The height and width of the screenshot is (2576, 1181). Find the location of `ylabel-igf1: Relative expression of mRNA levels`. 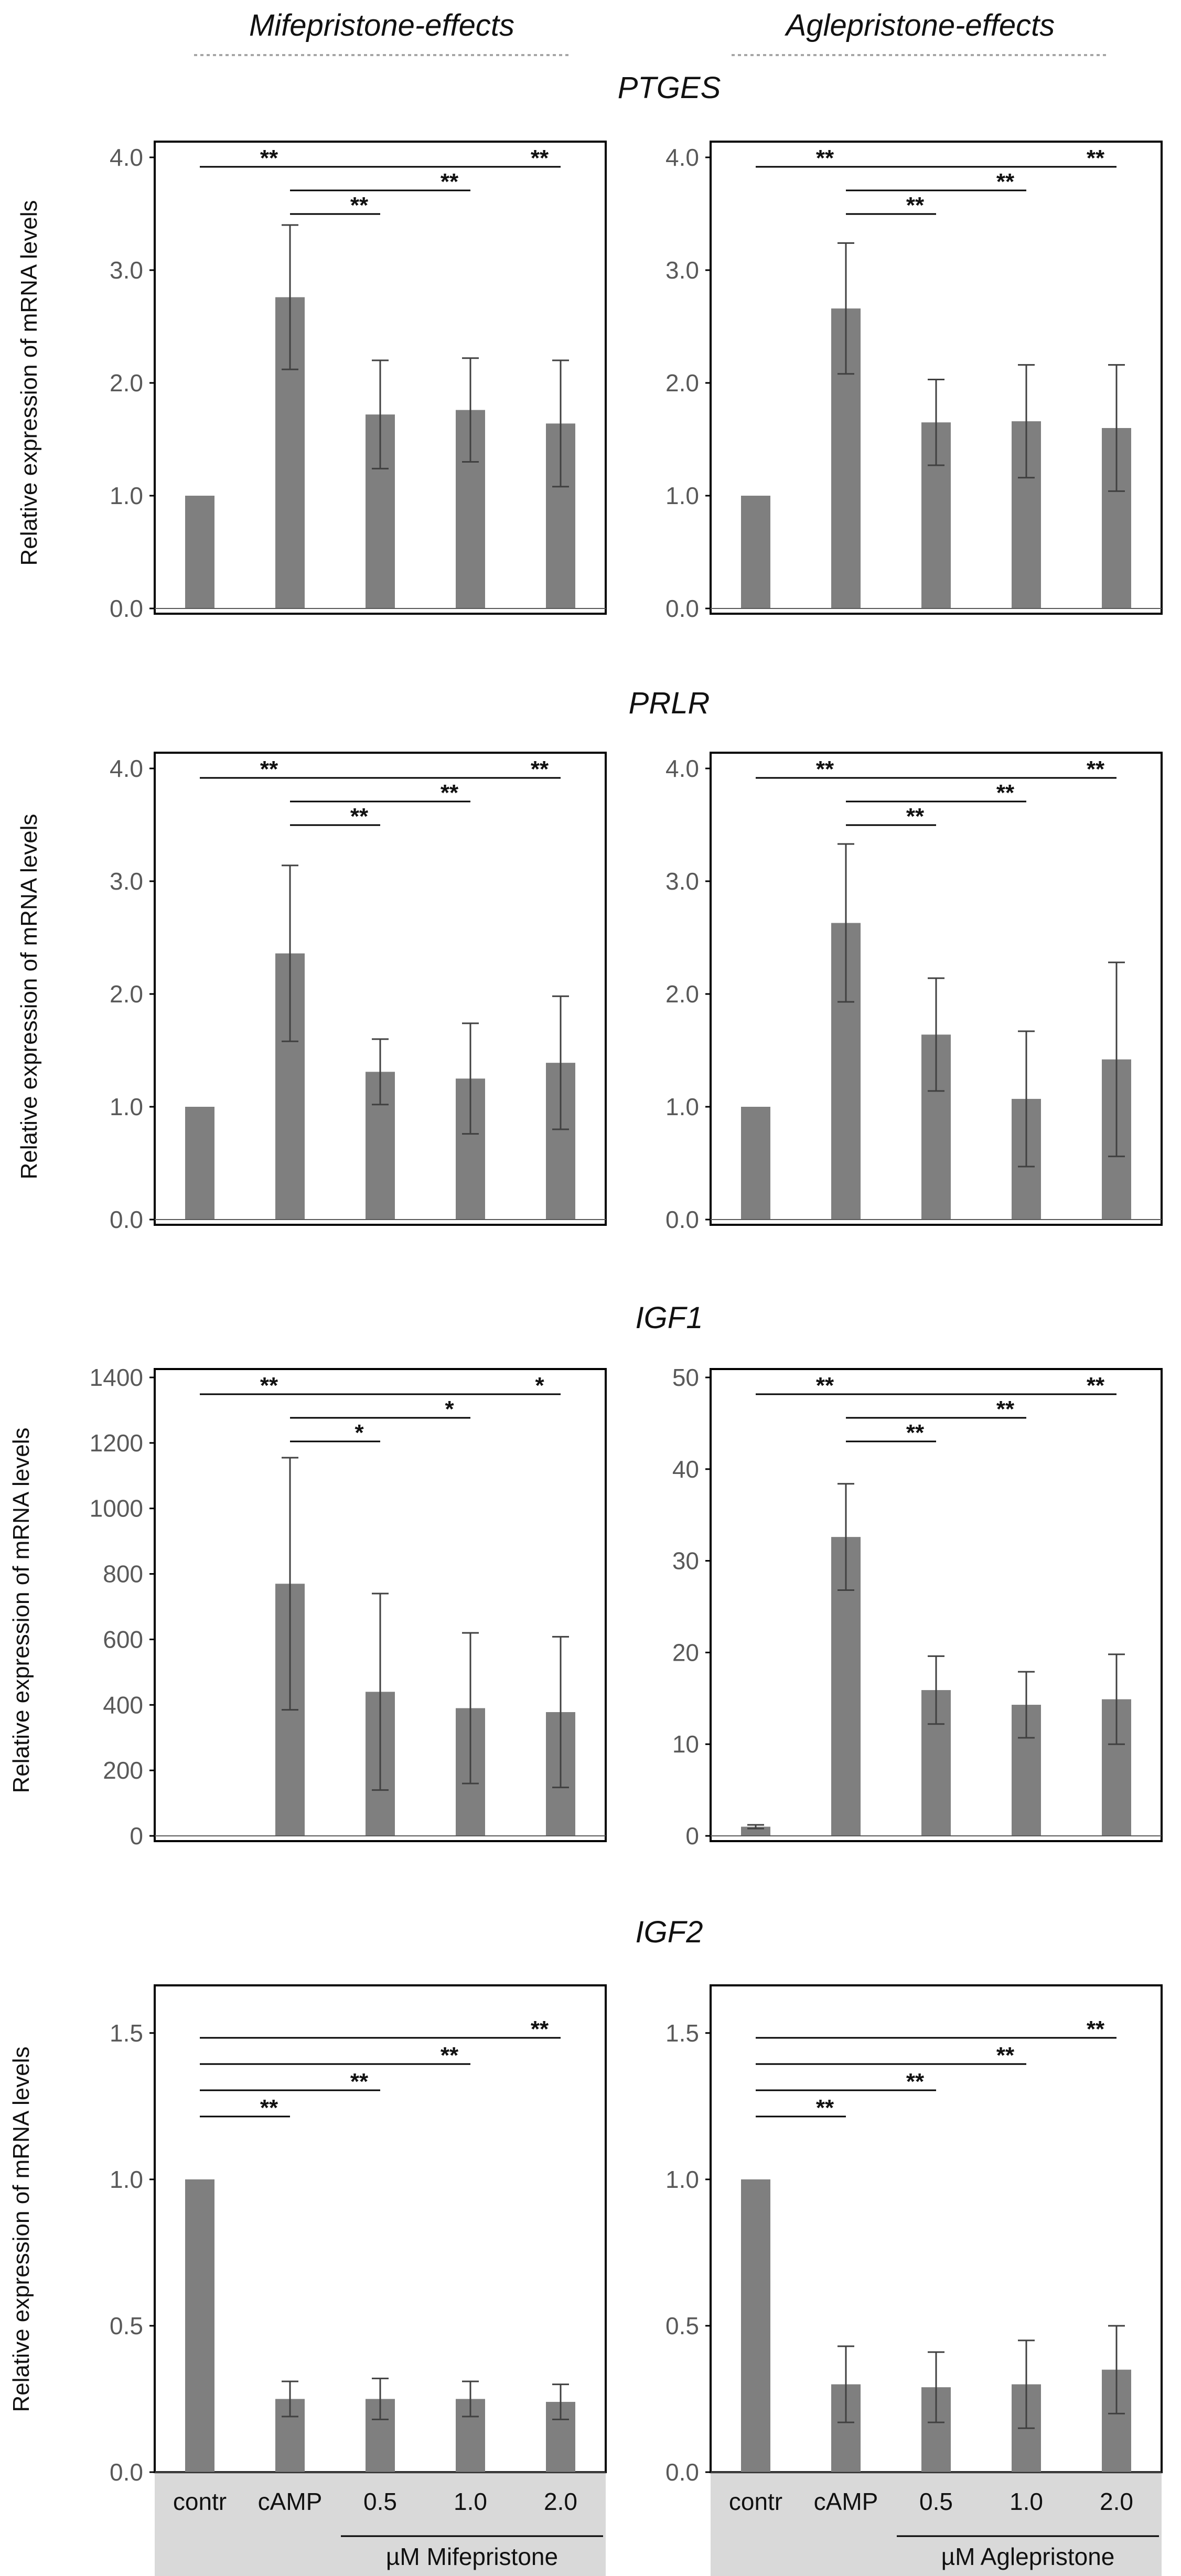

ylabel-igf1: Relative expression of mRNA levels is located at coordinates (21, 1610).